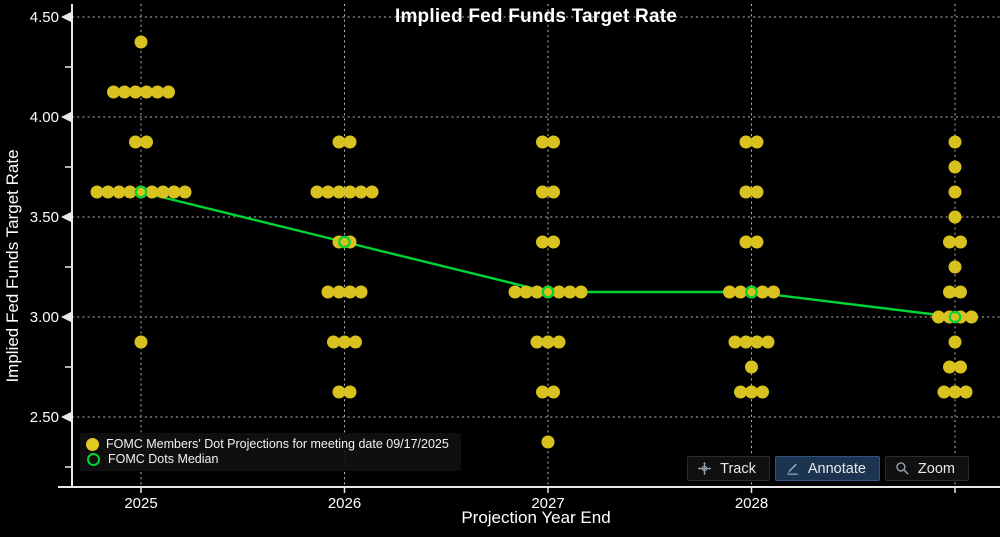 The image size is (1000, 537). Describe the element at coordinates (44, 17) in the screenshot. I see `y-tick-label: 4.50` at that location.